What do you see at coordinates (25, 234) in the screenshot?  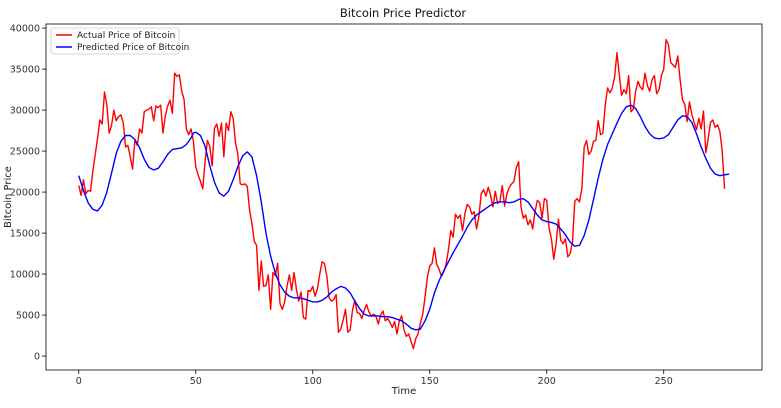 I see `y-tick-label: 15000` at bounding box center [25, 234].